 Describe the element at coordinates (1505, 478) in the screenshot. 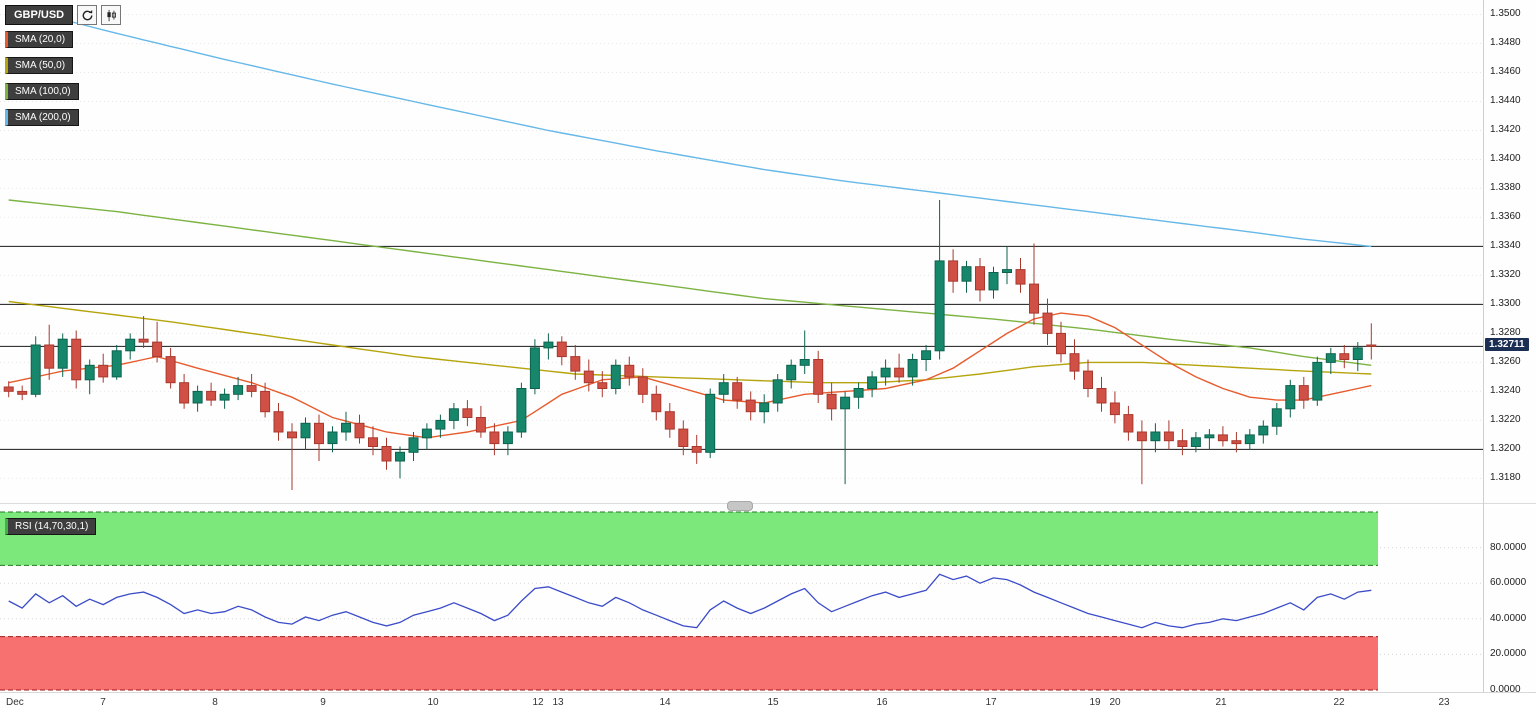

I see `price-tick-label: 1.3180` at that location.